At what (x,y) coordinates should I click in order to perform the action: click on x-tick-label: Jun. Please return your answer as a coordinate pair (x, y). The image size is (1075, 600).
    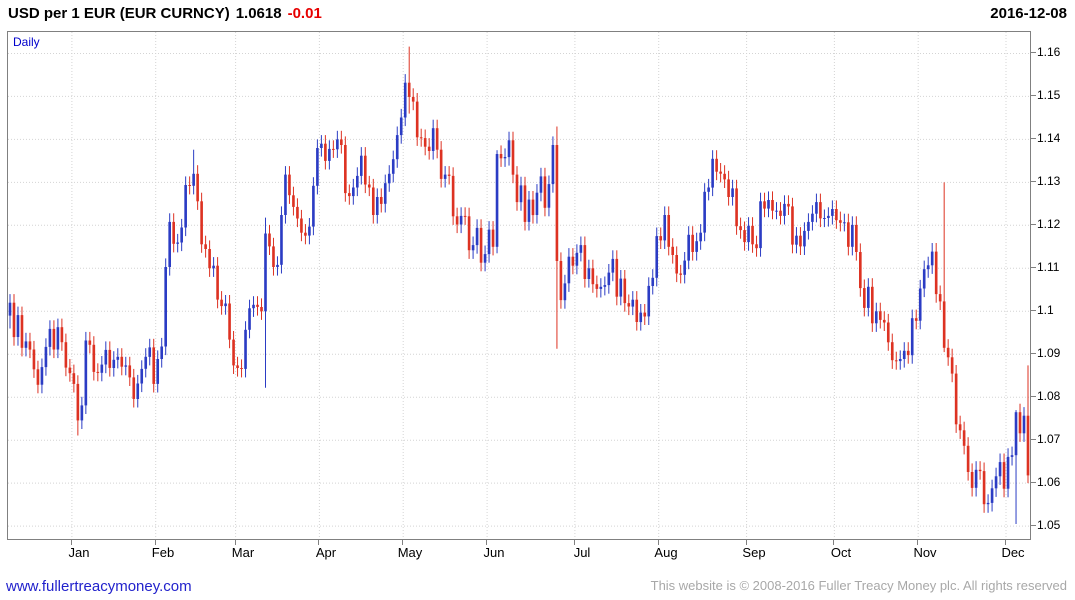
    Looking at the image, I should click on (494, 552).